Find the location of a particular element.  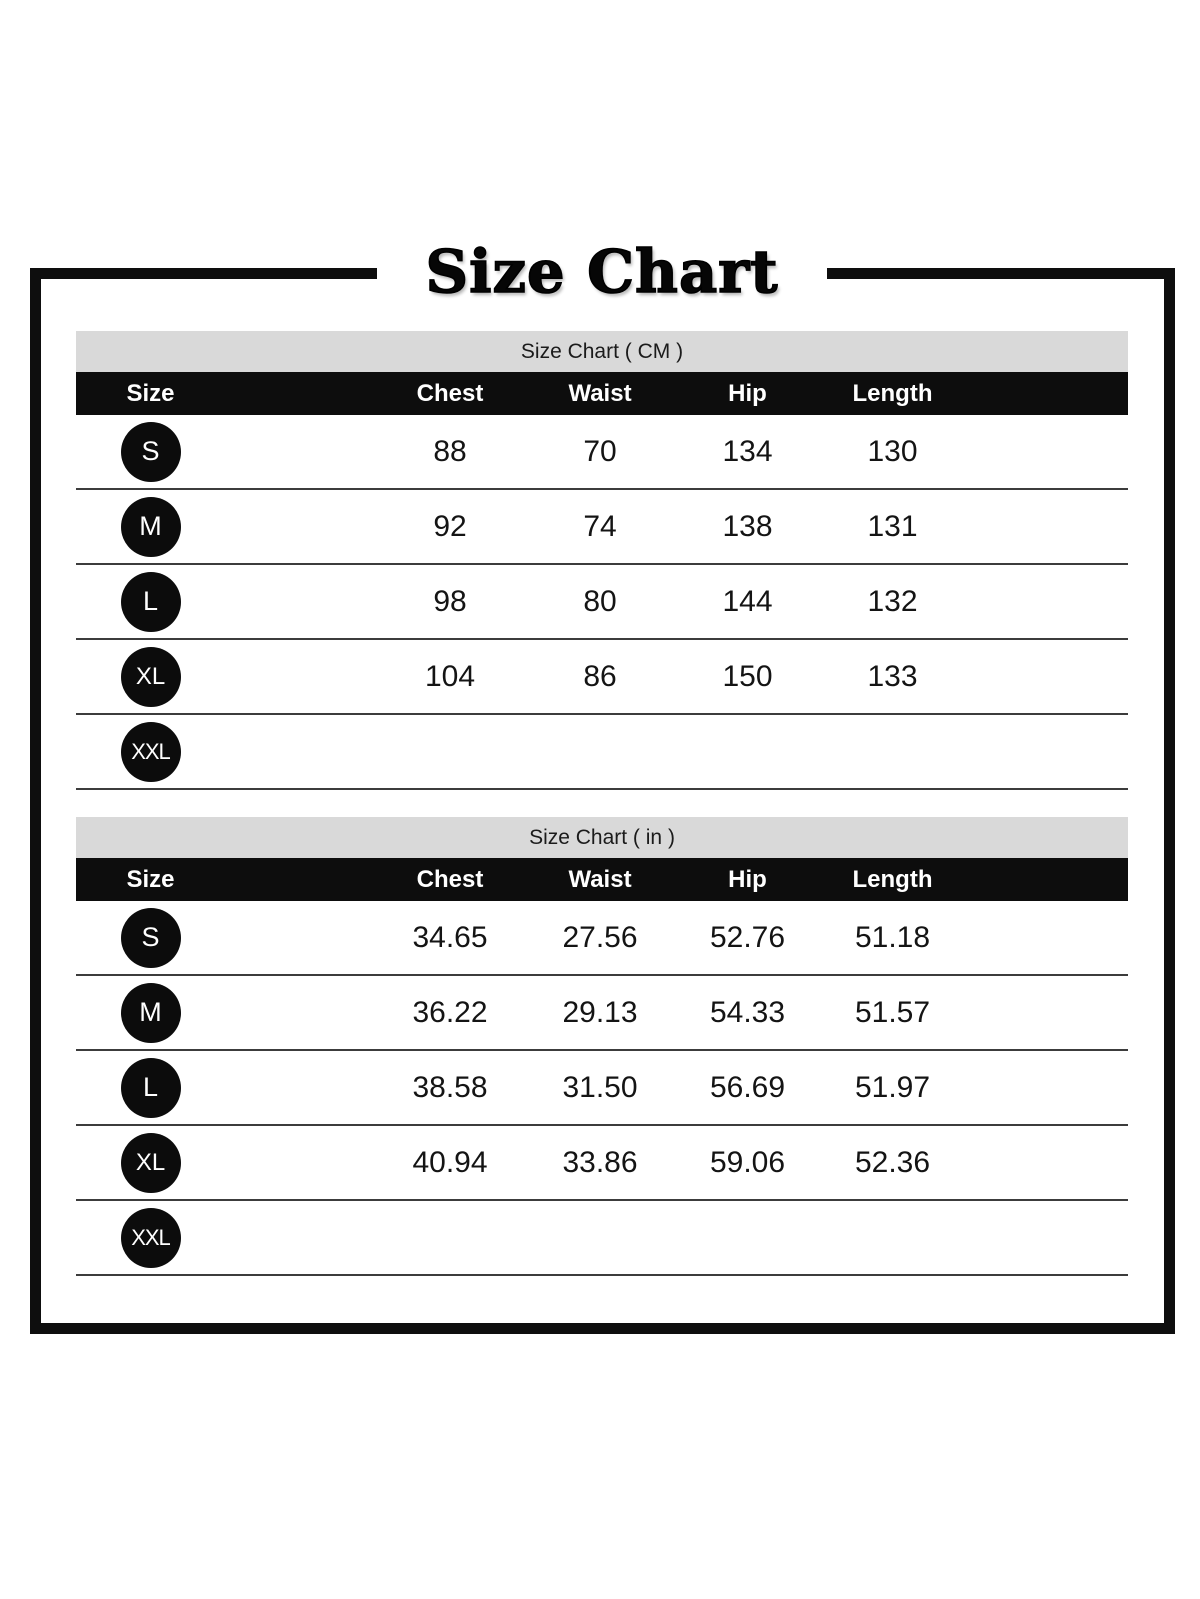

table-header-cm: Size Chest Waist Hip Length is located at coordinates (602, 393).